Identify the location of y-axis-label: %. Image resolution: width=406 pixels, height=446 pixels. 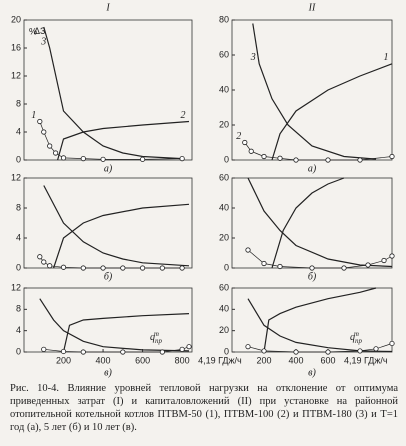
(33, 31).